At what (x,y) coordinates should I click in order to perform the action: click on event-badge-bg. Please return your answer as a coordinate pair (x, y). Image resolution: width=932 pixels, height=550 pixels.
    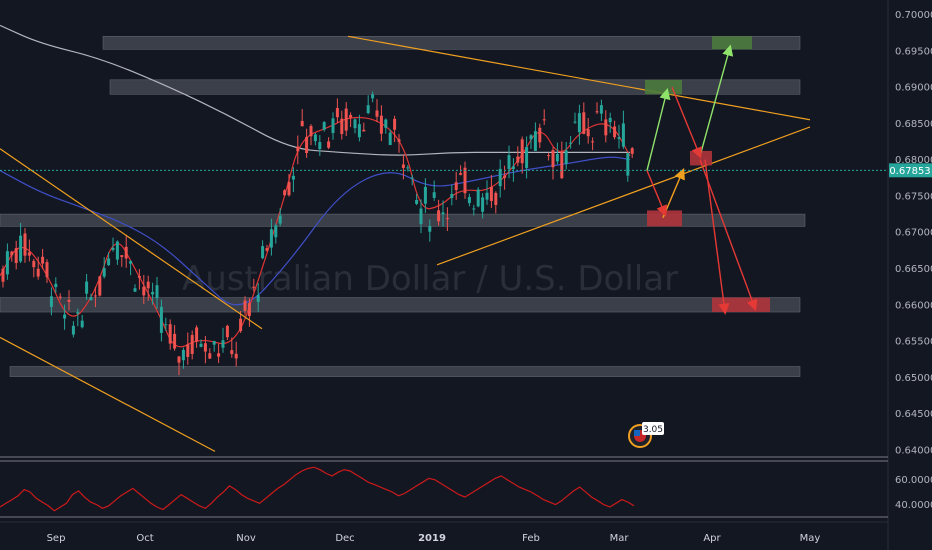
    Looking at the image, I should click on (653, 428).